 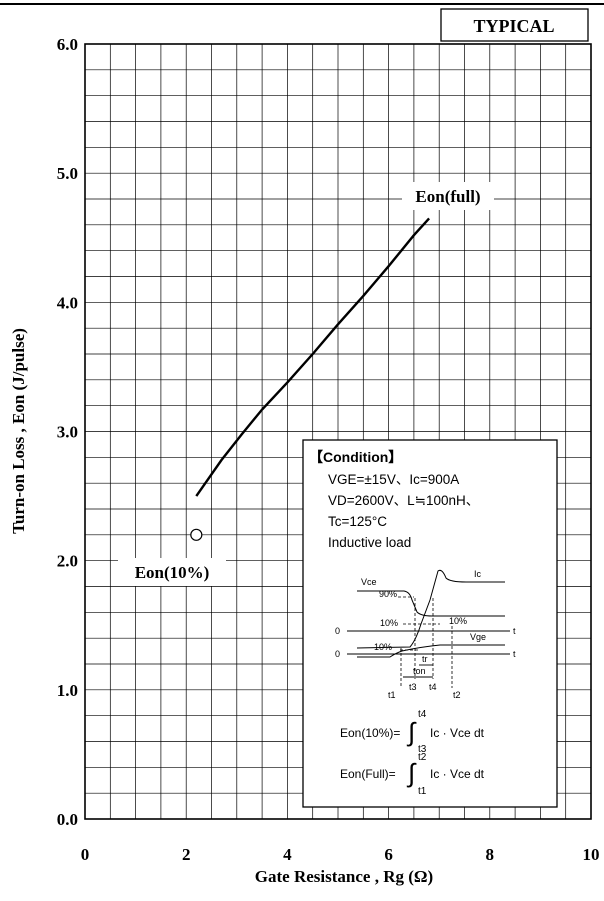 What do you see at coordinates (67, 302) in the screenshot?
I see `y-tick-label: 4.0` at bounding box center [67, 302].